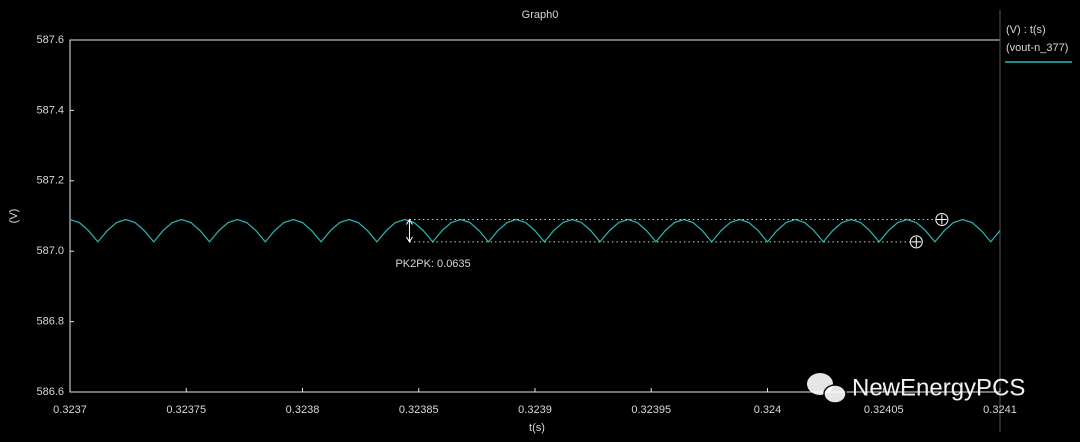 Image resolution: width=1080 pixels, height=442 pixels. What do you see at coordinates (186, 410) in the screenshot?
I see `x-tick-label: 0.32375` at bounding box center [186, 410].